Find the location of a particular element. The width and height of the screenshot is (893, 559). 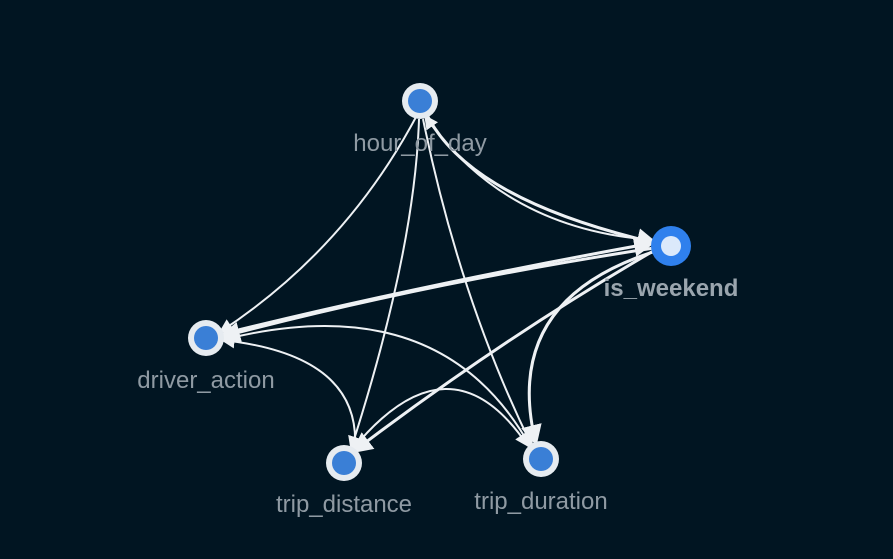

edge-is_weekend-to-driver_action is located at coordinates (436, 294).